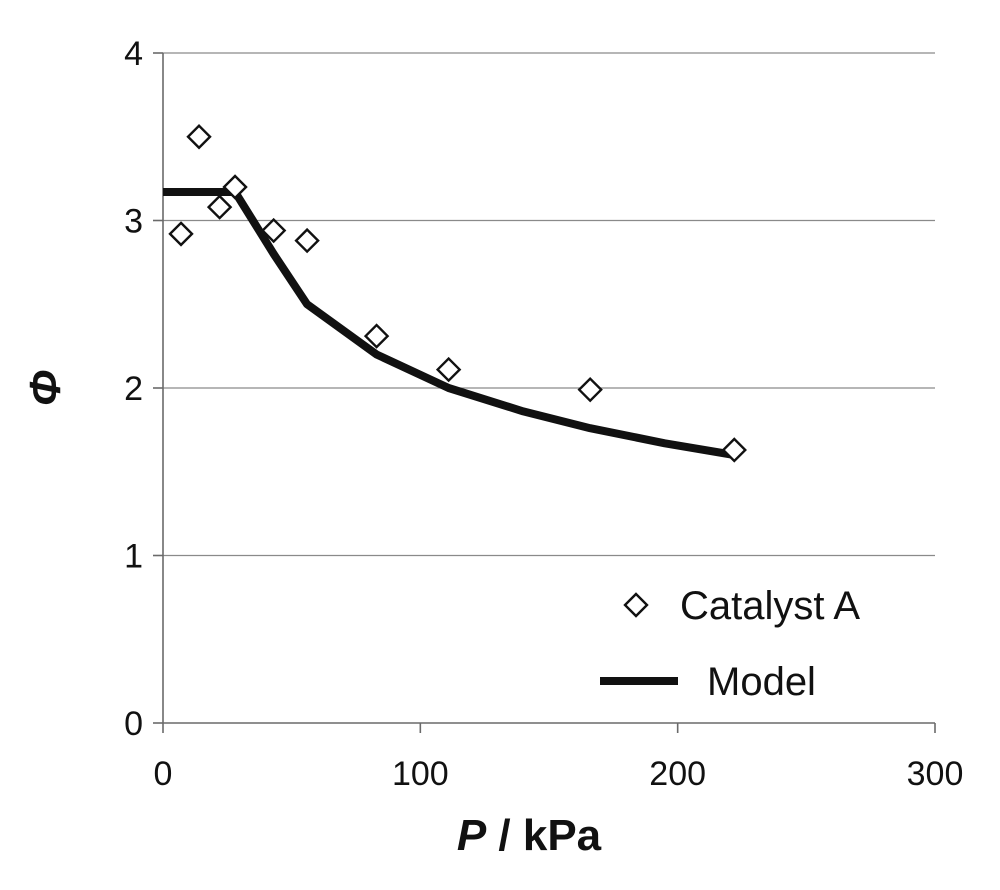  What do you see at coordinates (133, 54) in the screenshot?
I see `y-tick-label: 4` at bounding box center [133, 54].